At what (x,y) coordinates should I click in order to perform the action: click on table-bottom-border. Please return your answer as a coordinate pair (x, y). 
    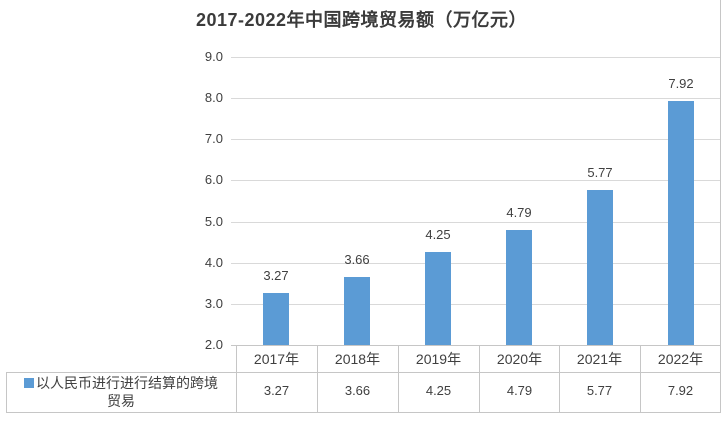
    Looking at the image, I should click on (363, 412).